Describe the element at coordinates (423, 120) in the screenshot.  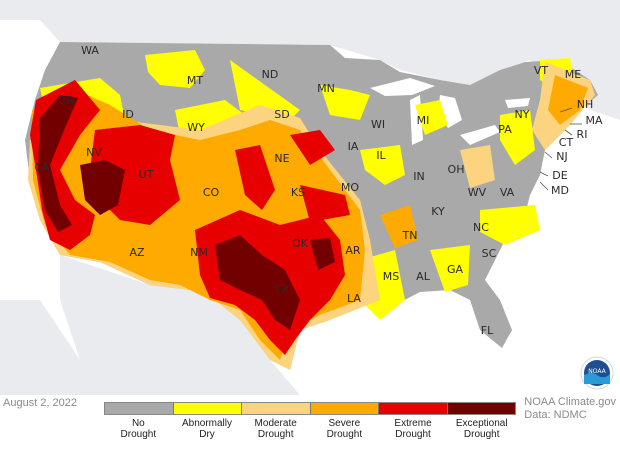
I see `state-label-mi: MI` at that location.